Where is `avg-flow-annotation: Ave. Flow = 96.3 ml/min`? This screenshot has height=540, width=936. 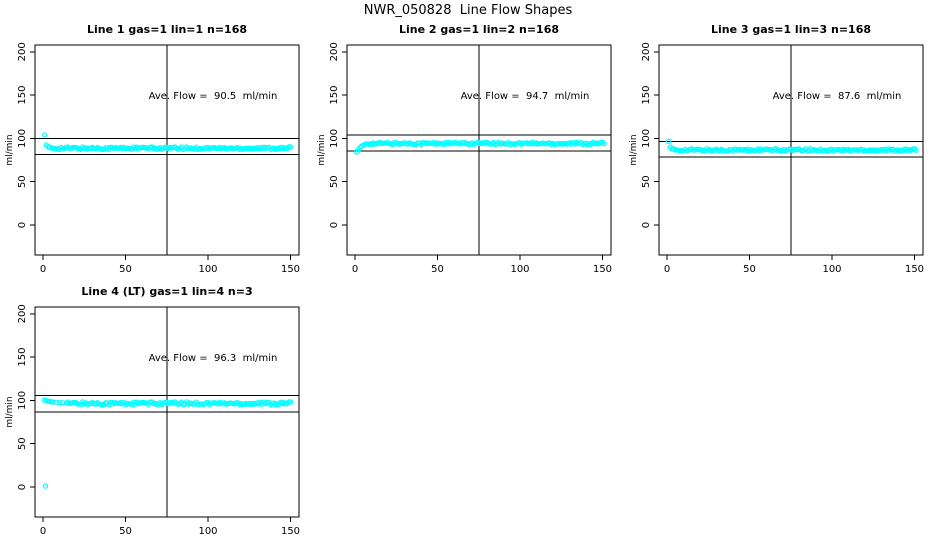
avg-flow-annotation: Ave. Flow = 96.3 ml/min is located at coordinates (213, 358).